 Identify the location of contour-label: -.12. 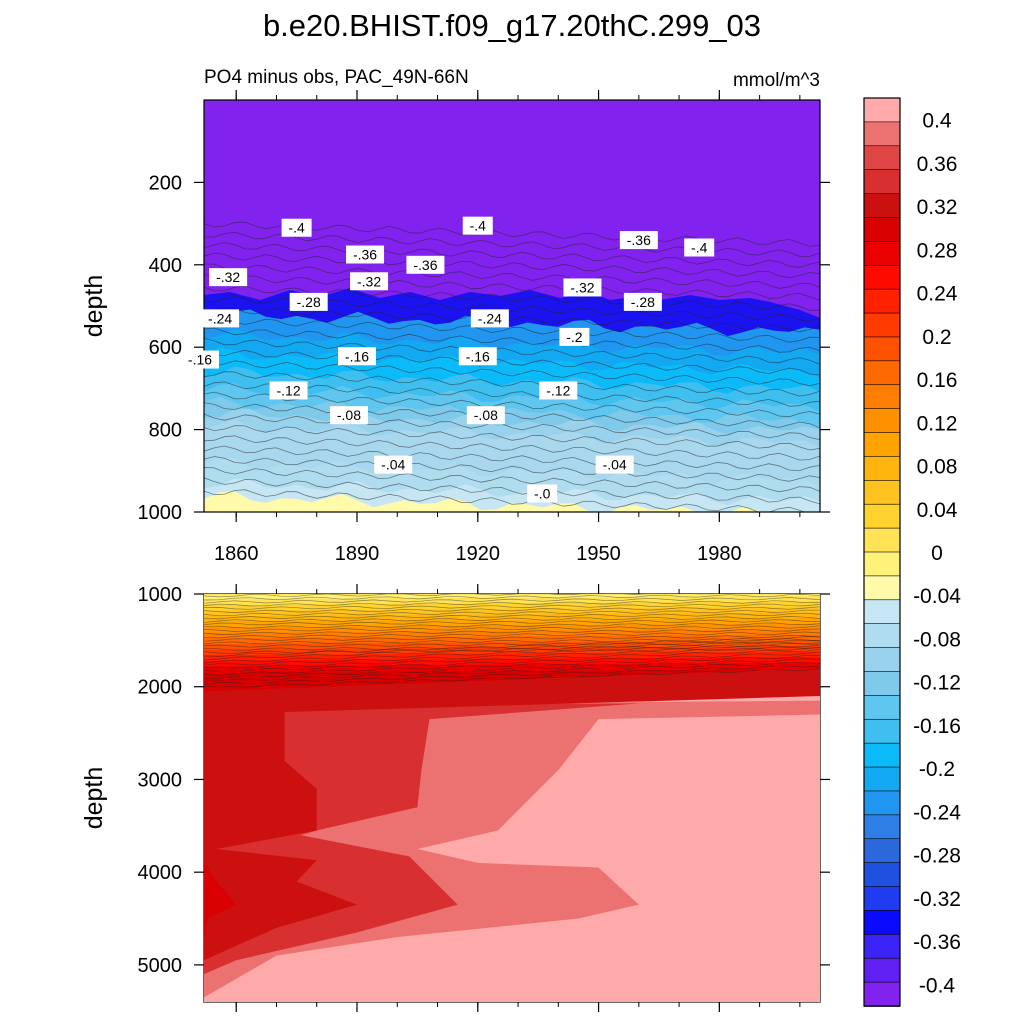
(288, 390).